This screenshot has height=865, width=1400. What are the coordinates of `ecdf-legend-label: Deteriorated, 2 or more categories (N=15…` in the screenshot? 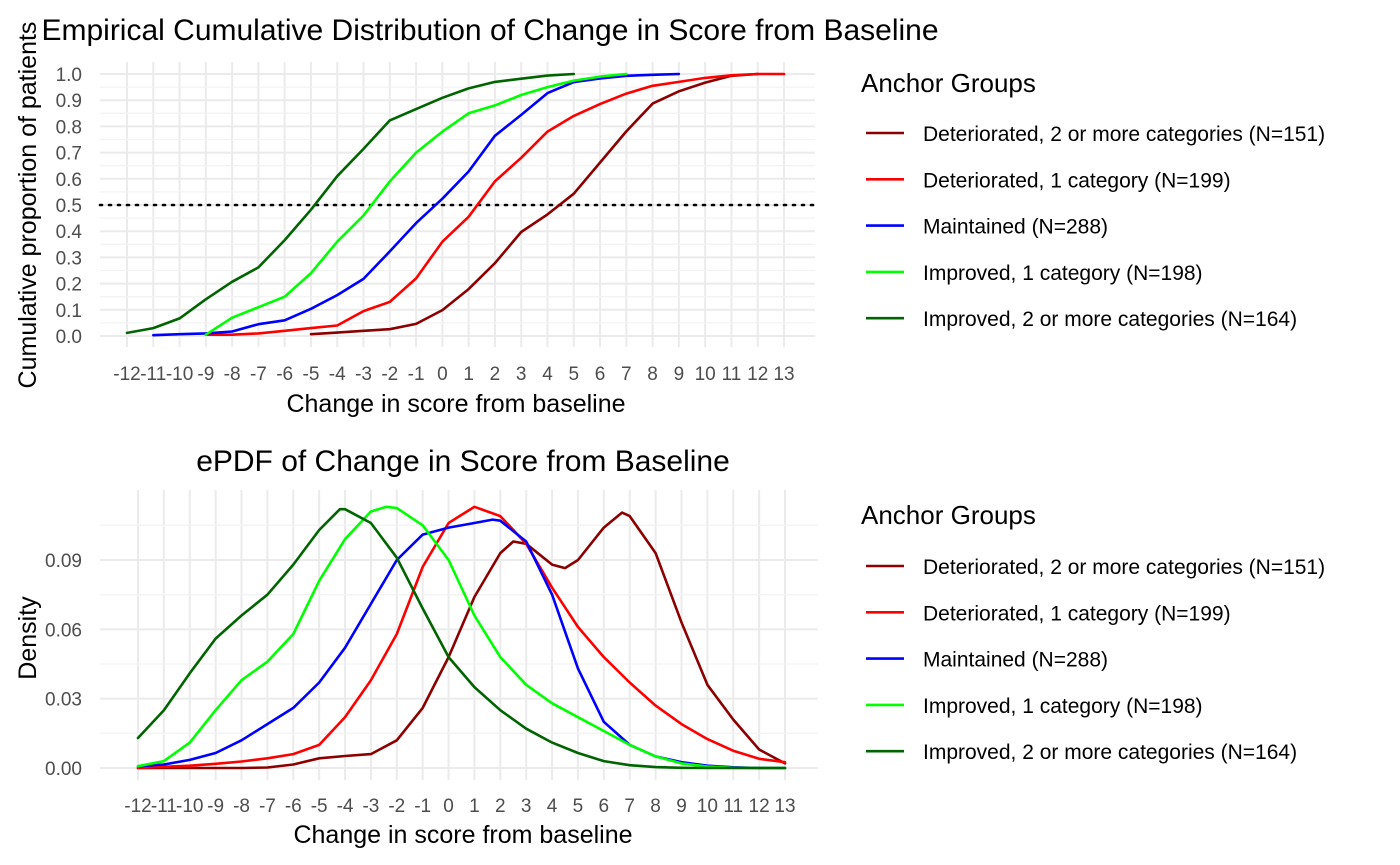 It's located at (1124, 134).